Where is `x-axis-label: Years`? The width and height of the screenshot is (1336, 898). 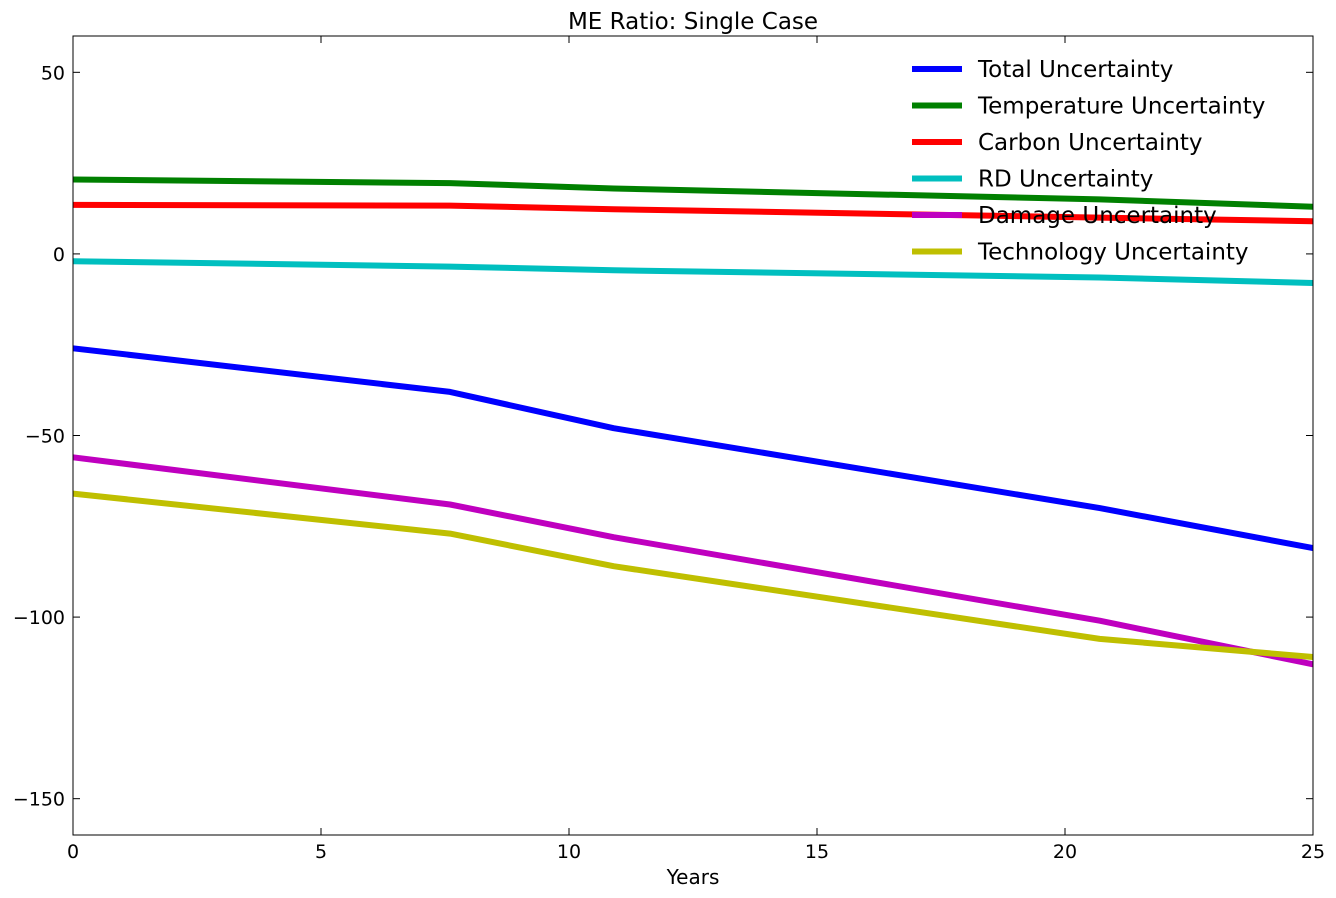 x-axis-label: Years is located at coordinates (693, 877).